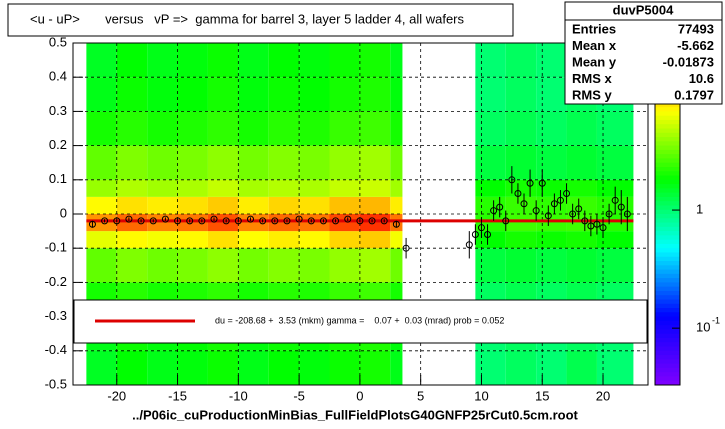 This screenshot has width=725, height=429. What do you see at coordinates (643, 9) in the screenshot?
I see `stats-title: duvP5004` at bounding box center [643, 9].